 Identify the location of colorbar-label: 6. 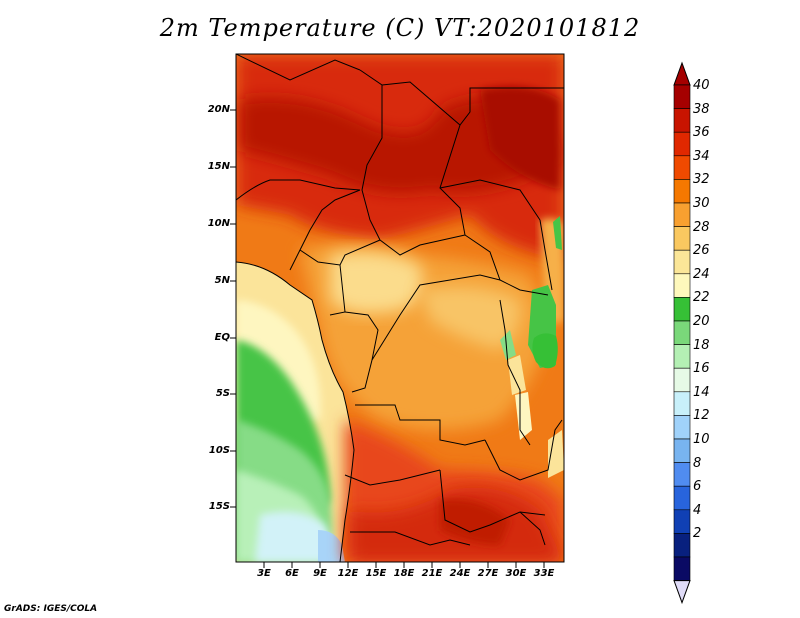
(697, 487).